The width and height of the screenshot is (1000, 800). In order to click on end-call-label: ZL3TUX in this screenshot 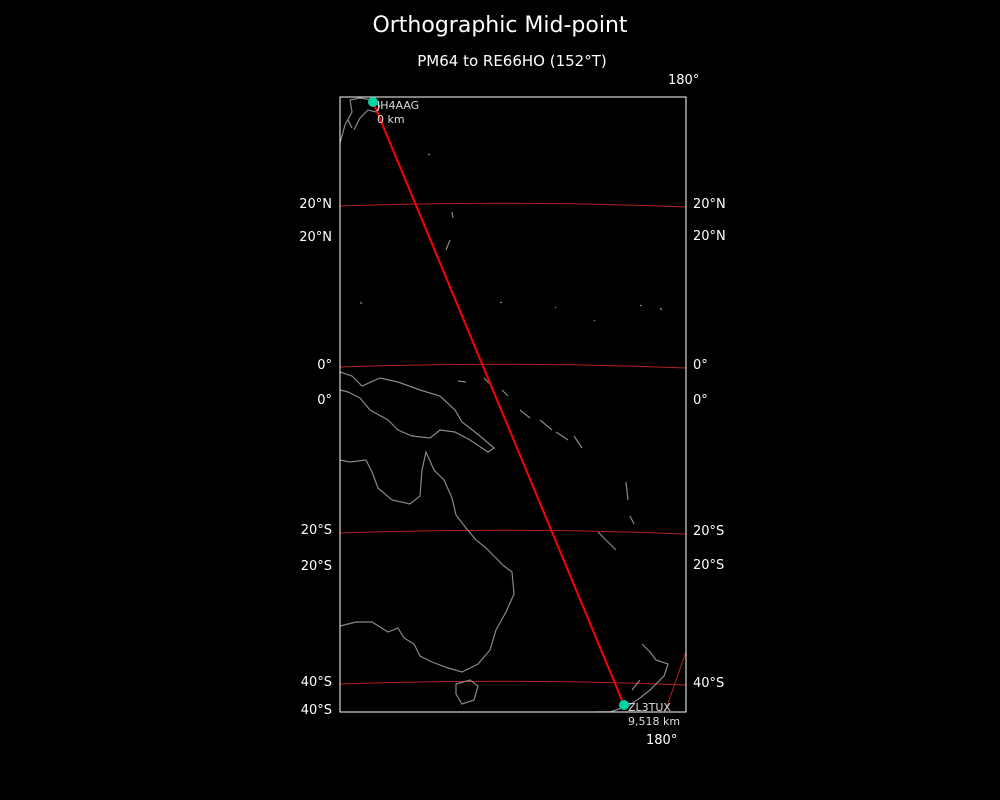, I will do `click(649, 707)`.